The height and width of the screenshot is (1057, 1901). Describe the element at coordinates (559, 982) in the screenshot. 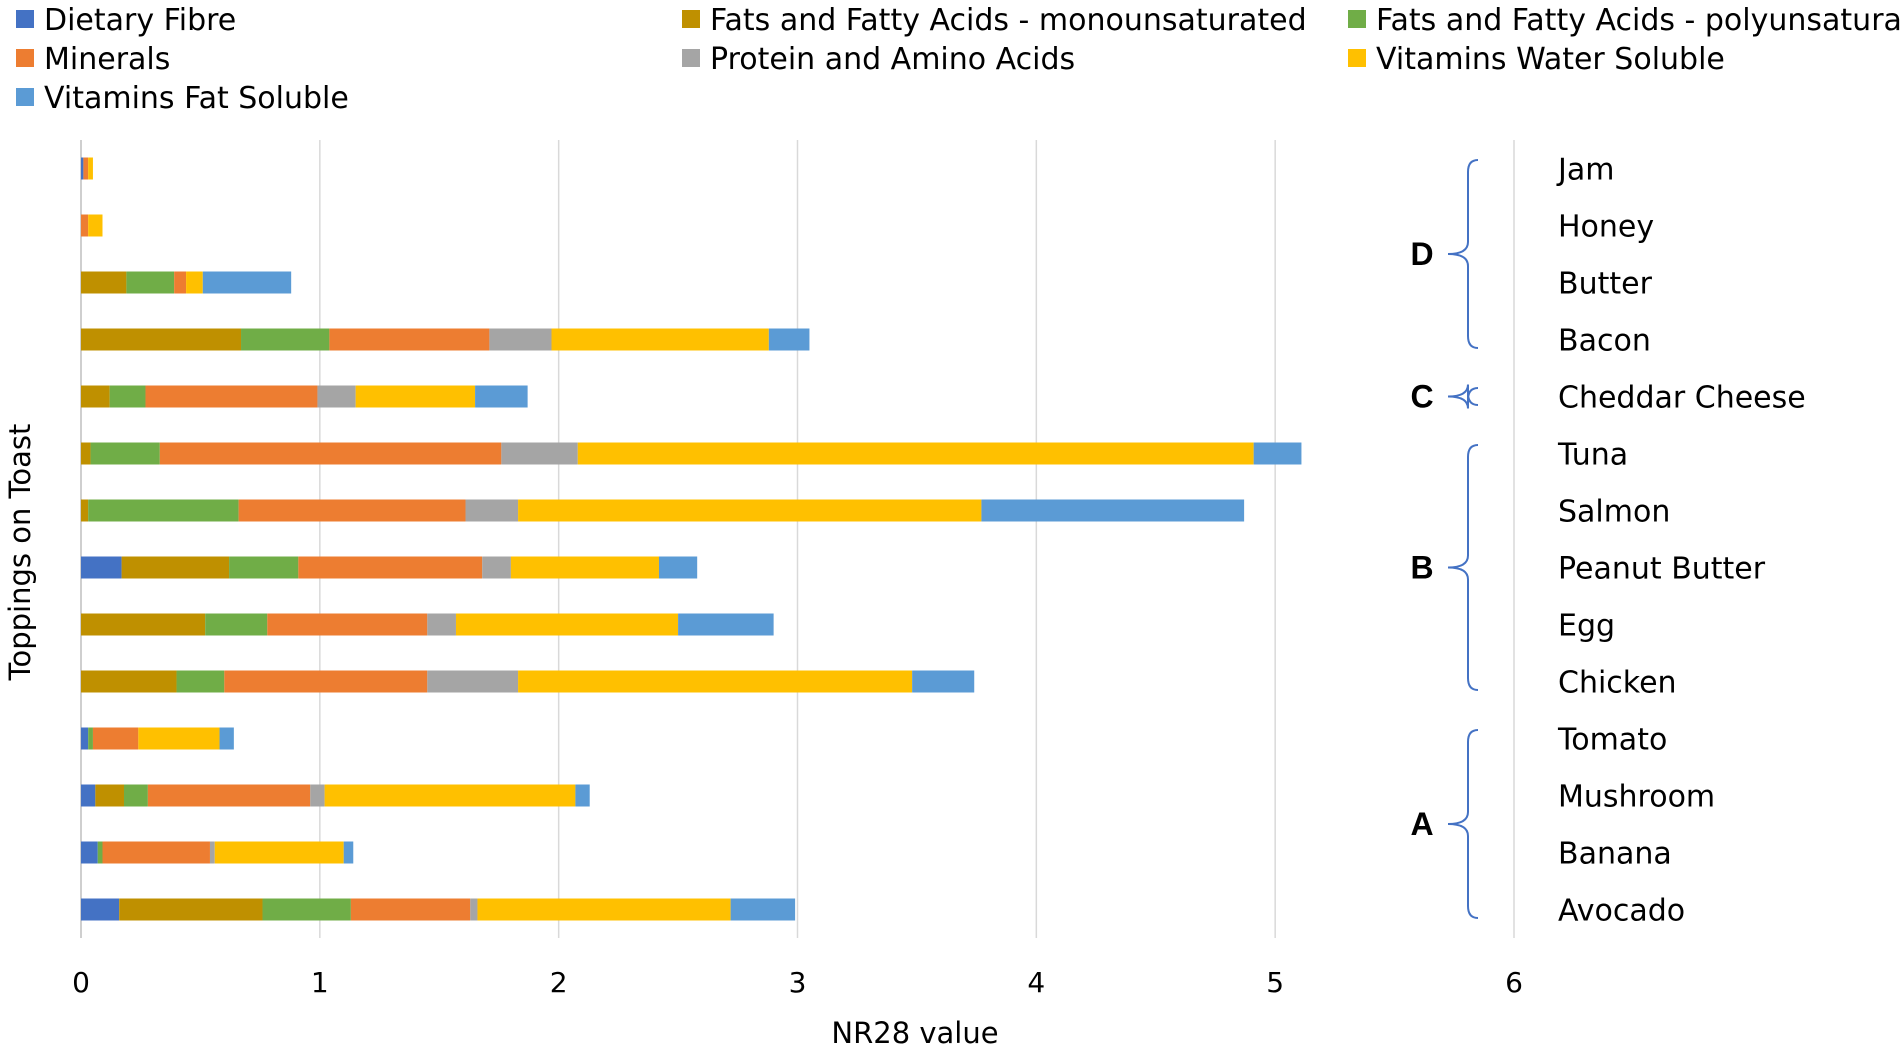

I see `x-tick-label: 2` at that location.